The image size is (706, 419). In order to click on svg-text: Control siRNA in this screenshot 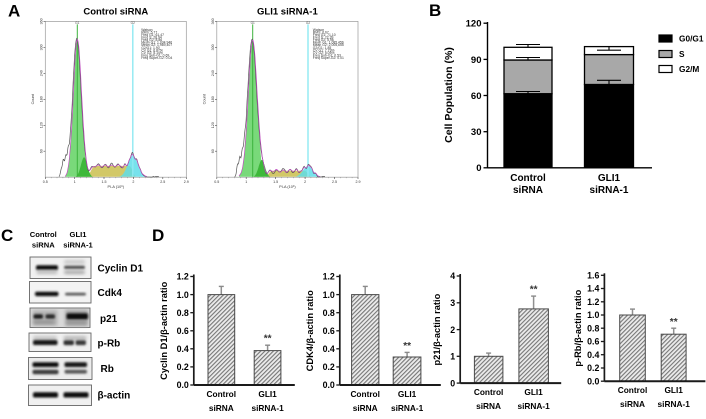, I will do `click(115, 12)`.